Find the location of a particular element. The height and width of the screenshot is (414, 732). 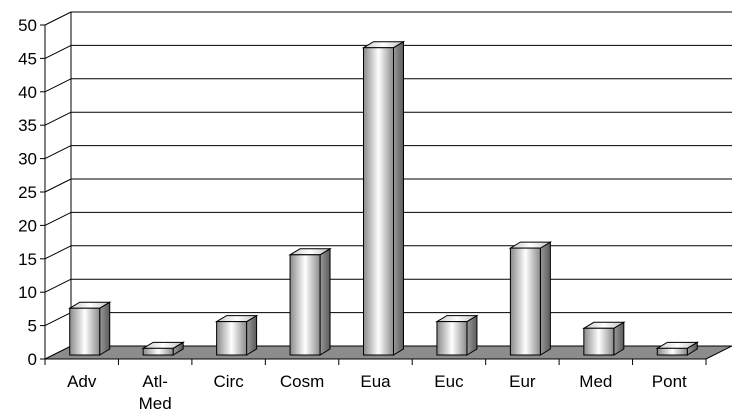

y-tick-label: 5 is located at coordinates (32, 326).